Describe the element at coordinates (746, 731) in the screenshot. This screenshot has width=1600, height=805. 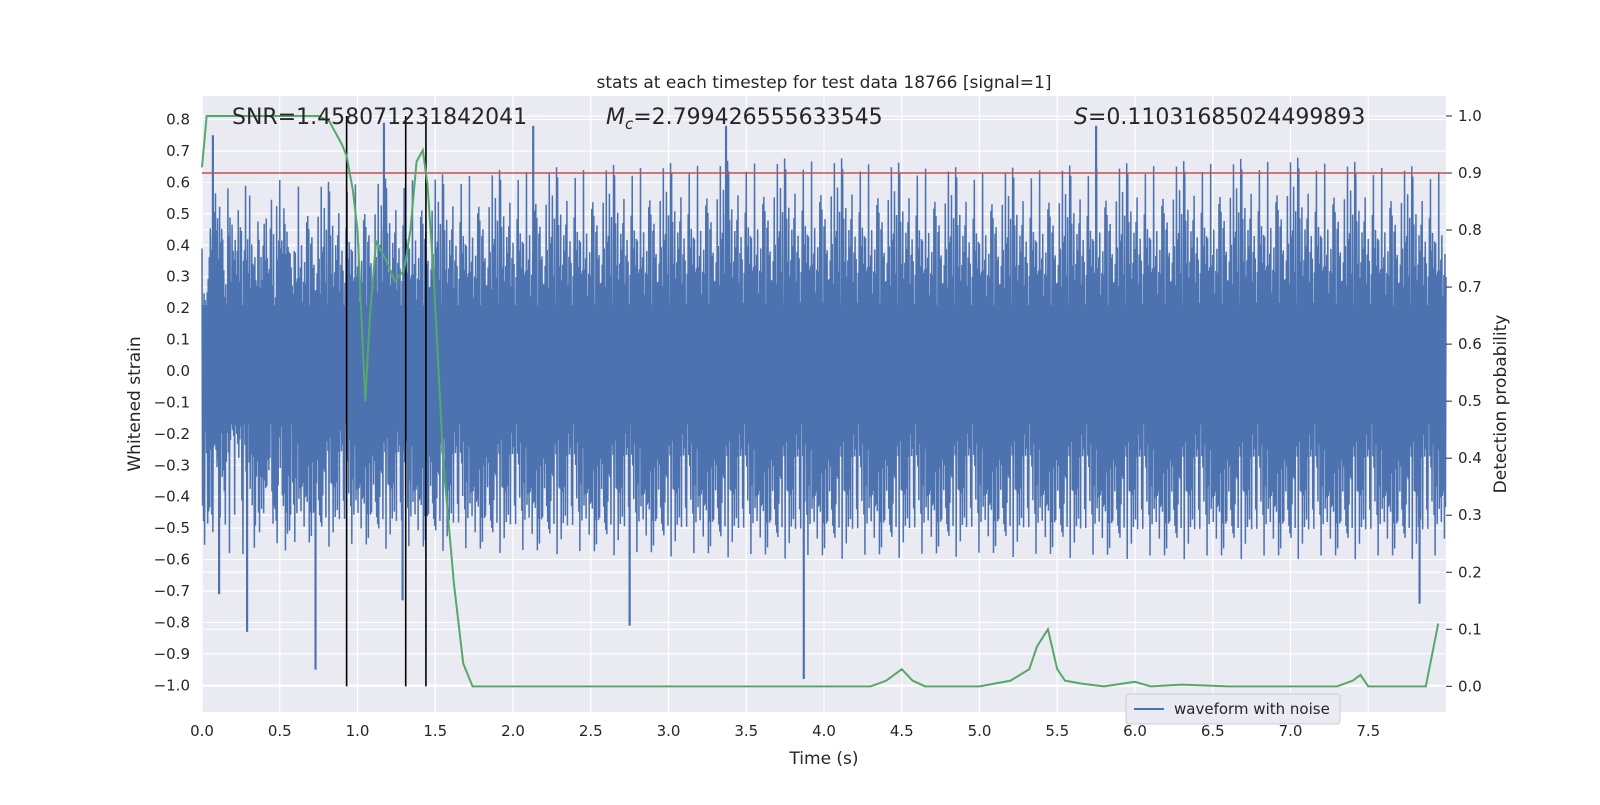
I see `x-tick-label: 3.5` at that location.